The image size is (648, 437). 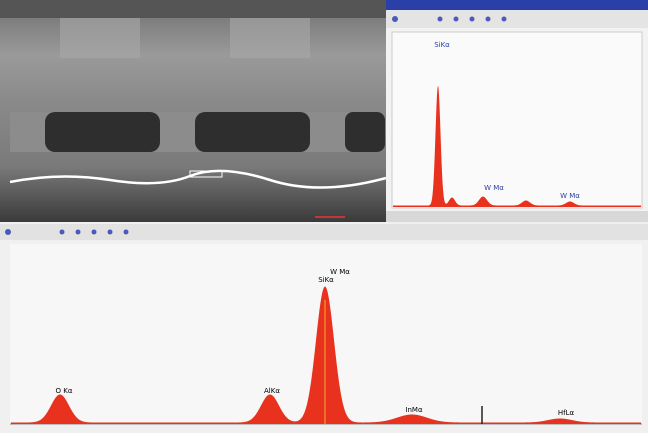 I want to click on peak-label: InMα, so click(x=414, y=410).